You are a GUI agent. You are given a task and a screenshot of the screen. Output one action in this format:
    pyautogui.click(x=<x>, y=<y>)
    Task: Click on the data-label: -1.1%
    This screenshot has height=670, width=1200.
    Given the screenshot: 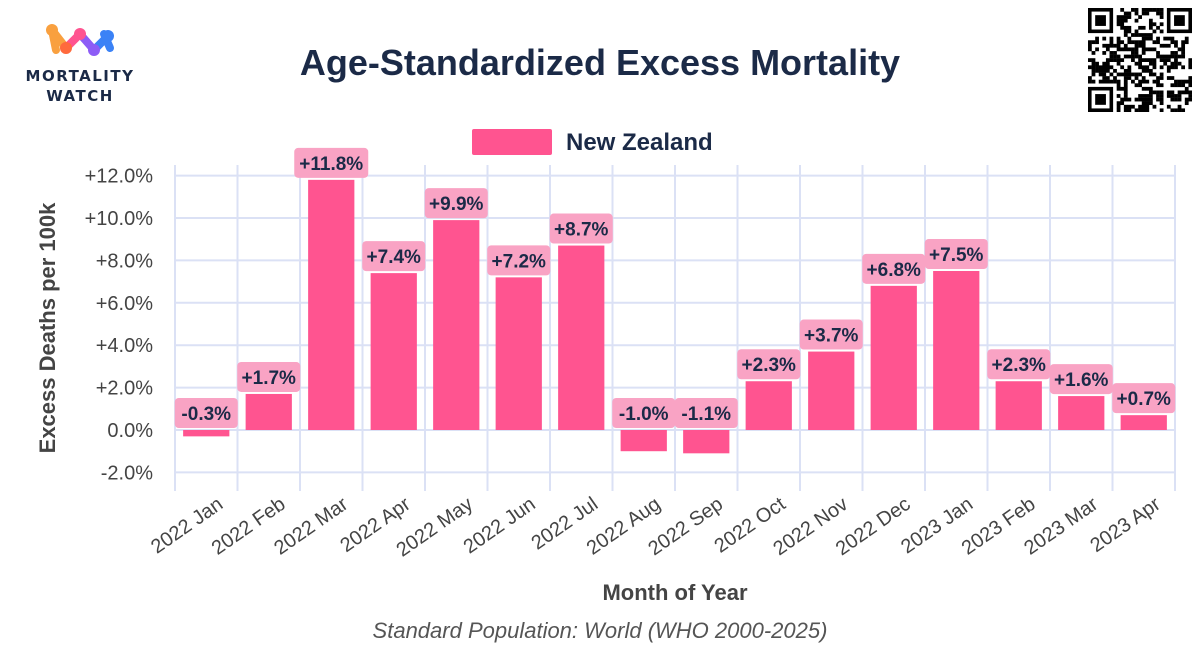 What is the action you would take?
    pyautogui.click(x=706, y=414)
    